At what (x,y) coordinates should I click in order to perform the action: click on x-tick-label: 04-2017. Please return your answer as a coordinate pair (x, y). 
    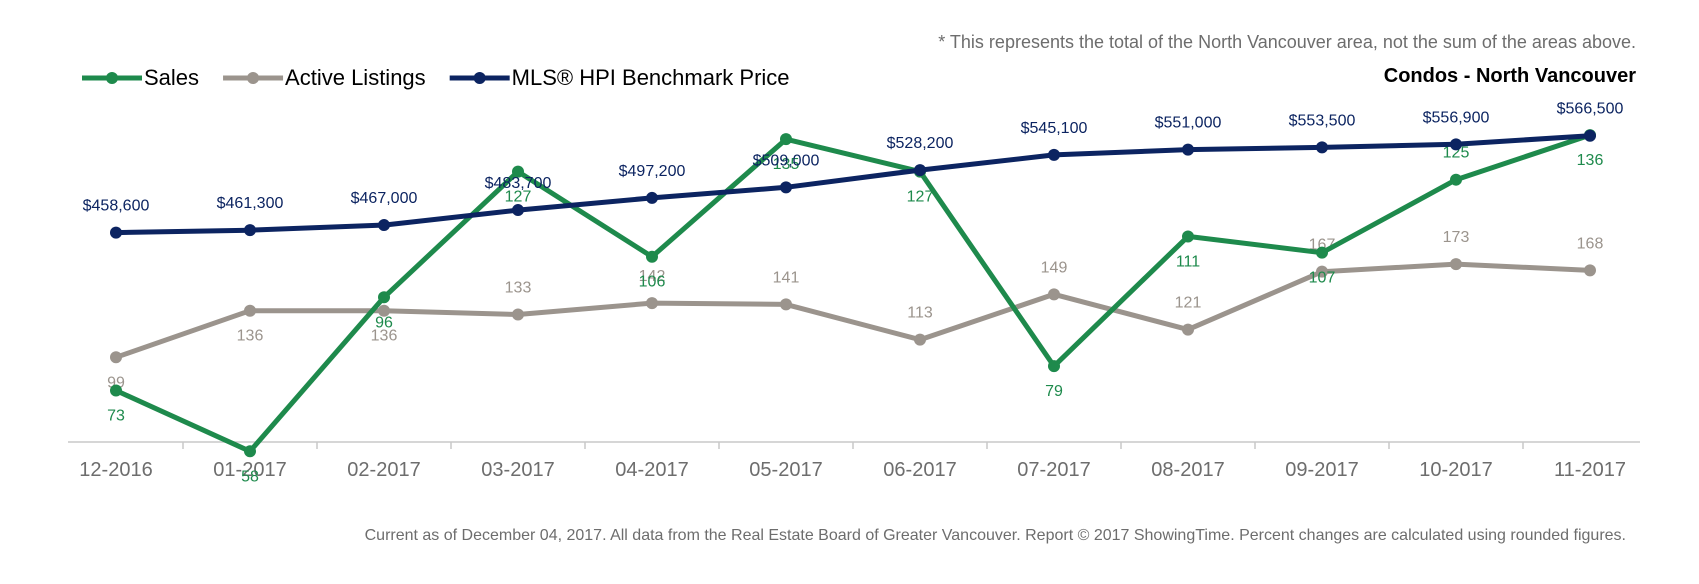
    Looking at the image, I should click on (651, 470).